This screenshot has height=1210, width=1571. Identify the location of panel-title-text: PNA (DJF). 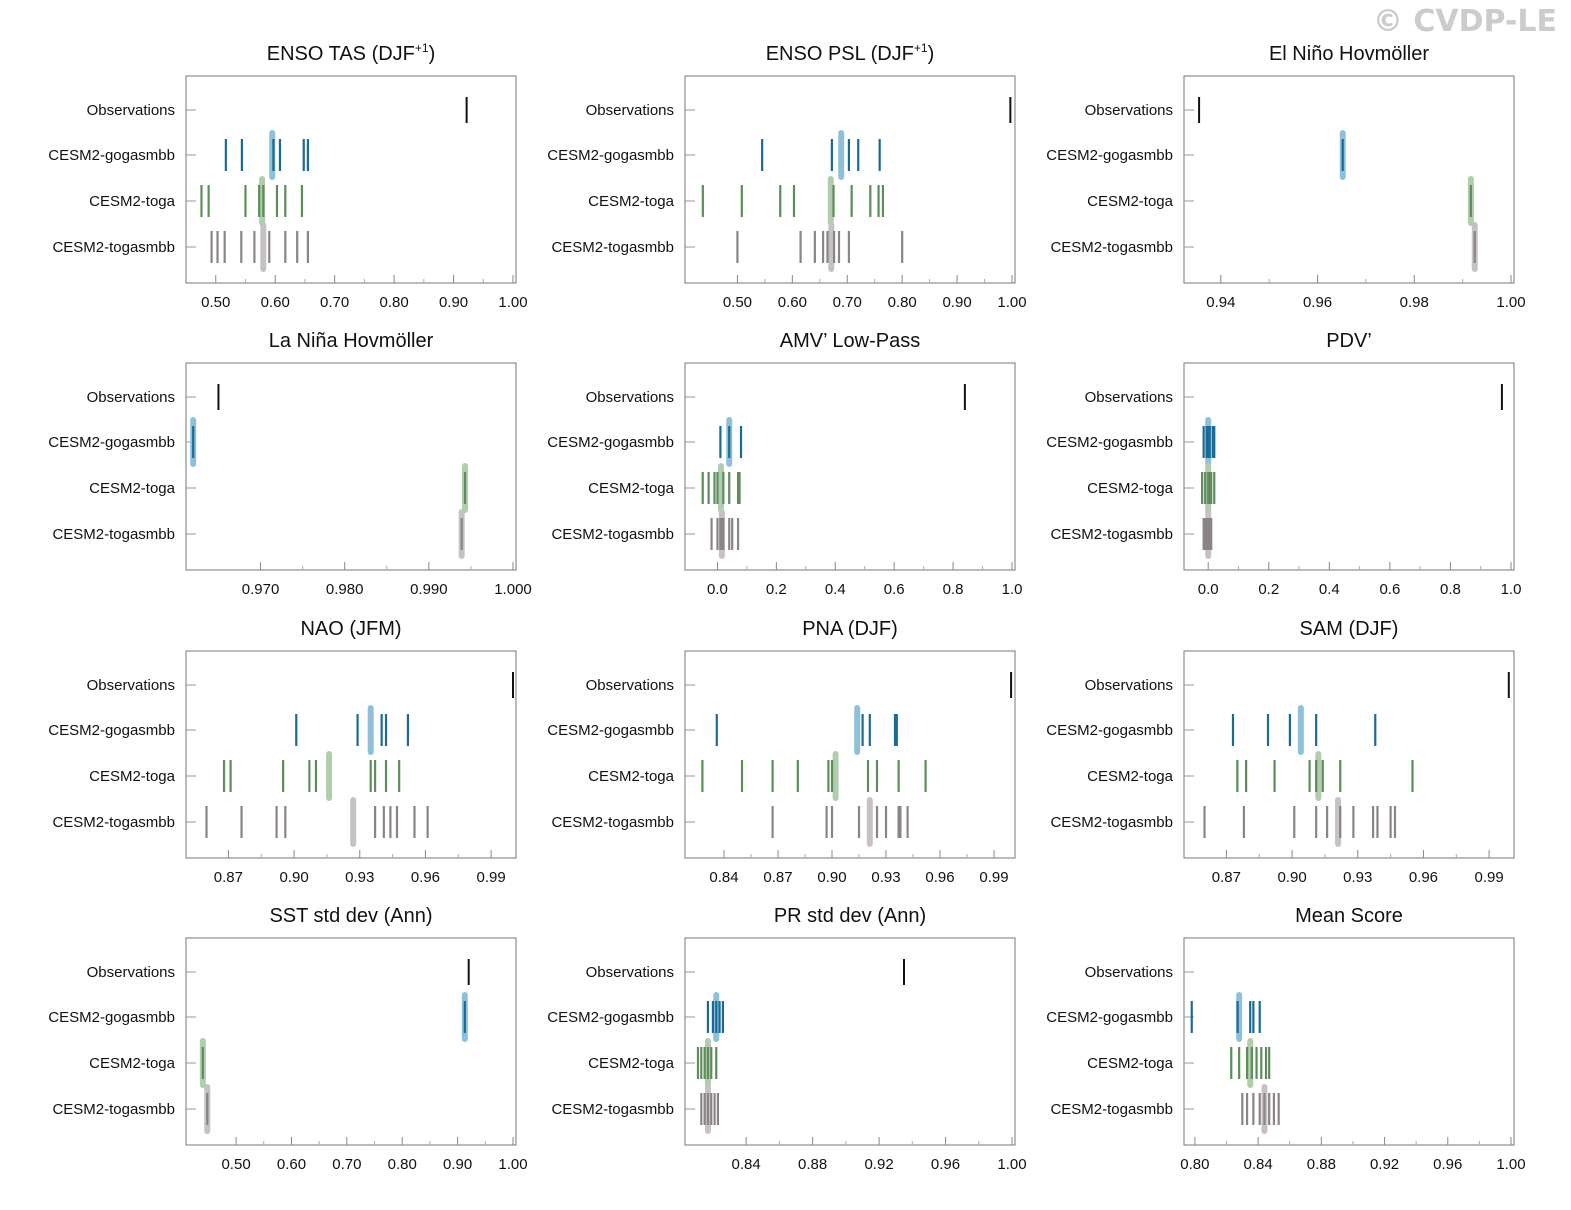
(850, 629).